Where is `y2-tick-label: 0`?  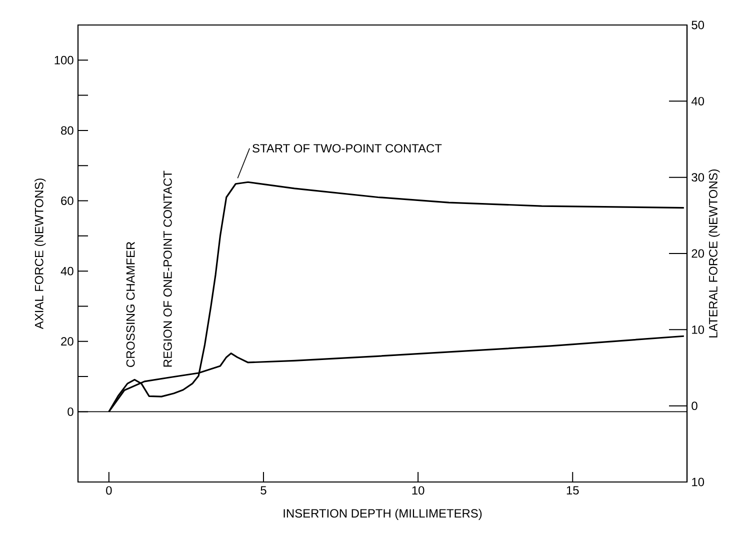
y2-tick-label: 0 is located at coordinates (695, 406).